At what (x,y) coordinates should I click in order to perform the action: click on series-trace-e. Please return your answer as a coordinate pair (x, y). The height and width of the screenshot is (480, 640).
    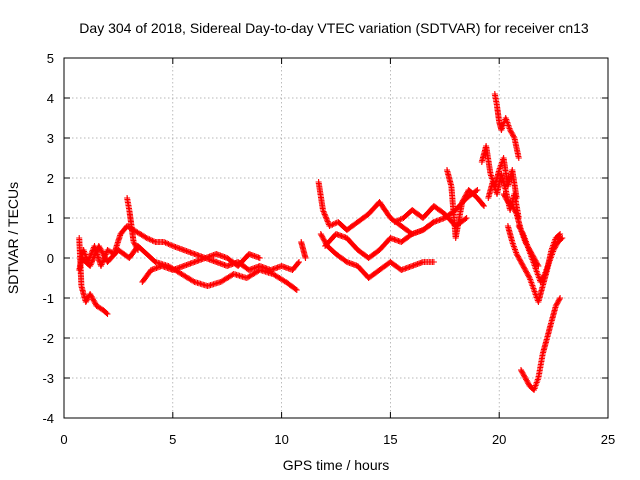
    Looking at the image, I should click on (132, 224).